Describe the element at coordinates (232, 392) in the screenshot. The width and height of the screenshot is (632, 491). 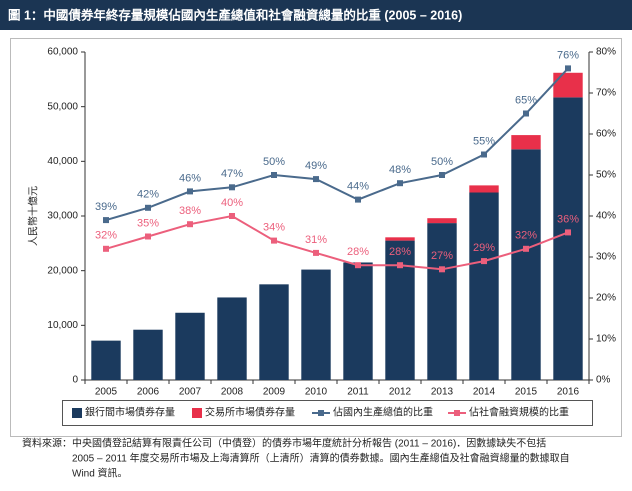
I see `x-tick-label: 2008` at that location.